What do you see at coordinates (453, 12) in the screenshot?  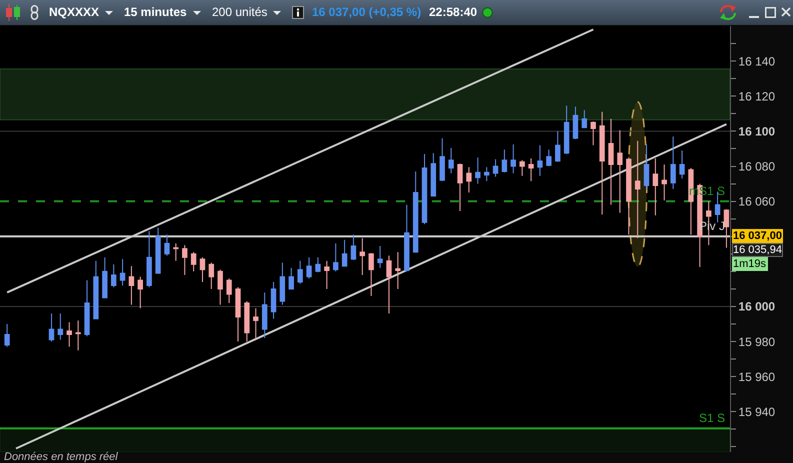 I see `text: 22:58:40` at bounding box center [453, 12].